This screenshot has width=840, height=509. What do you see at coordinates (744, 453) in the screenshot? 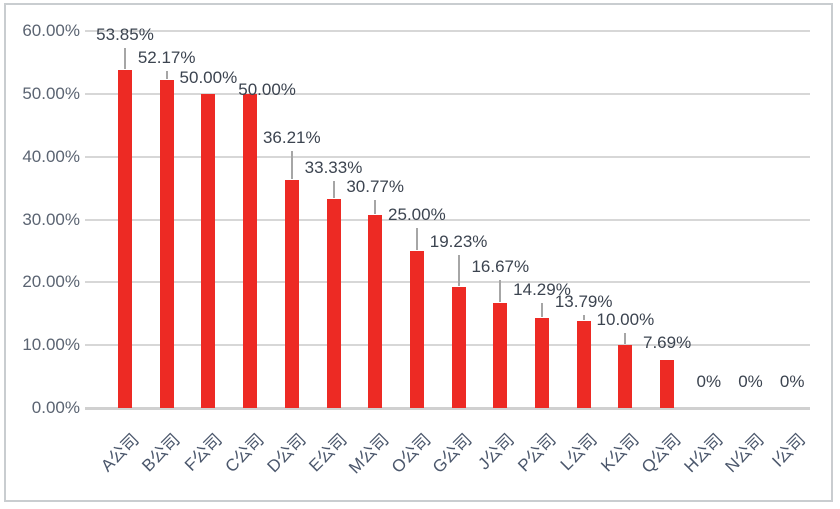
I see `x-axis-category-label: N公司` at bounding box center [744, 453].